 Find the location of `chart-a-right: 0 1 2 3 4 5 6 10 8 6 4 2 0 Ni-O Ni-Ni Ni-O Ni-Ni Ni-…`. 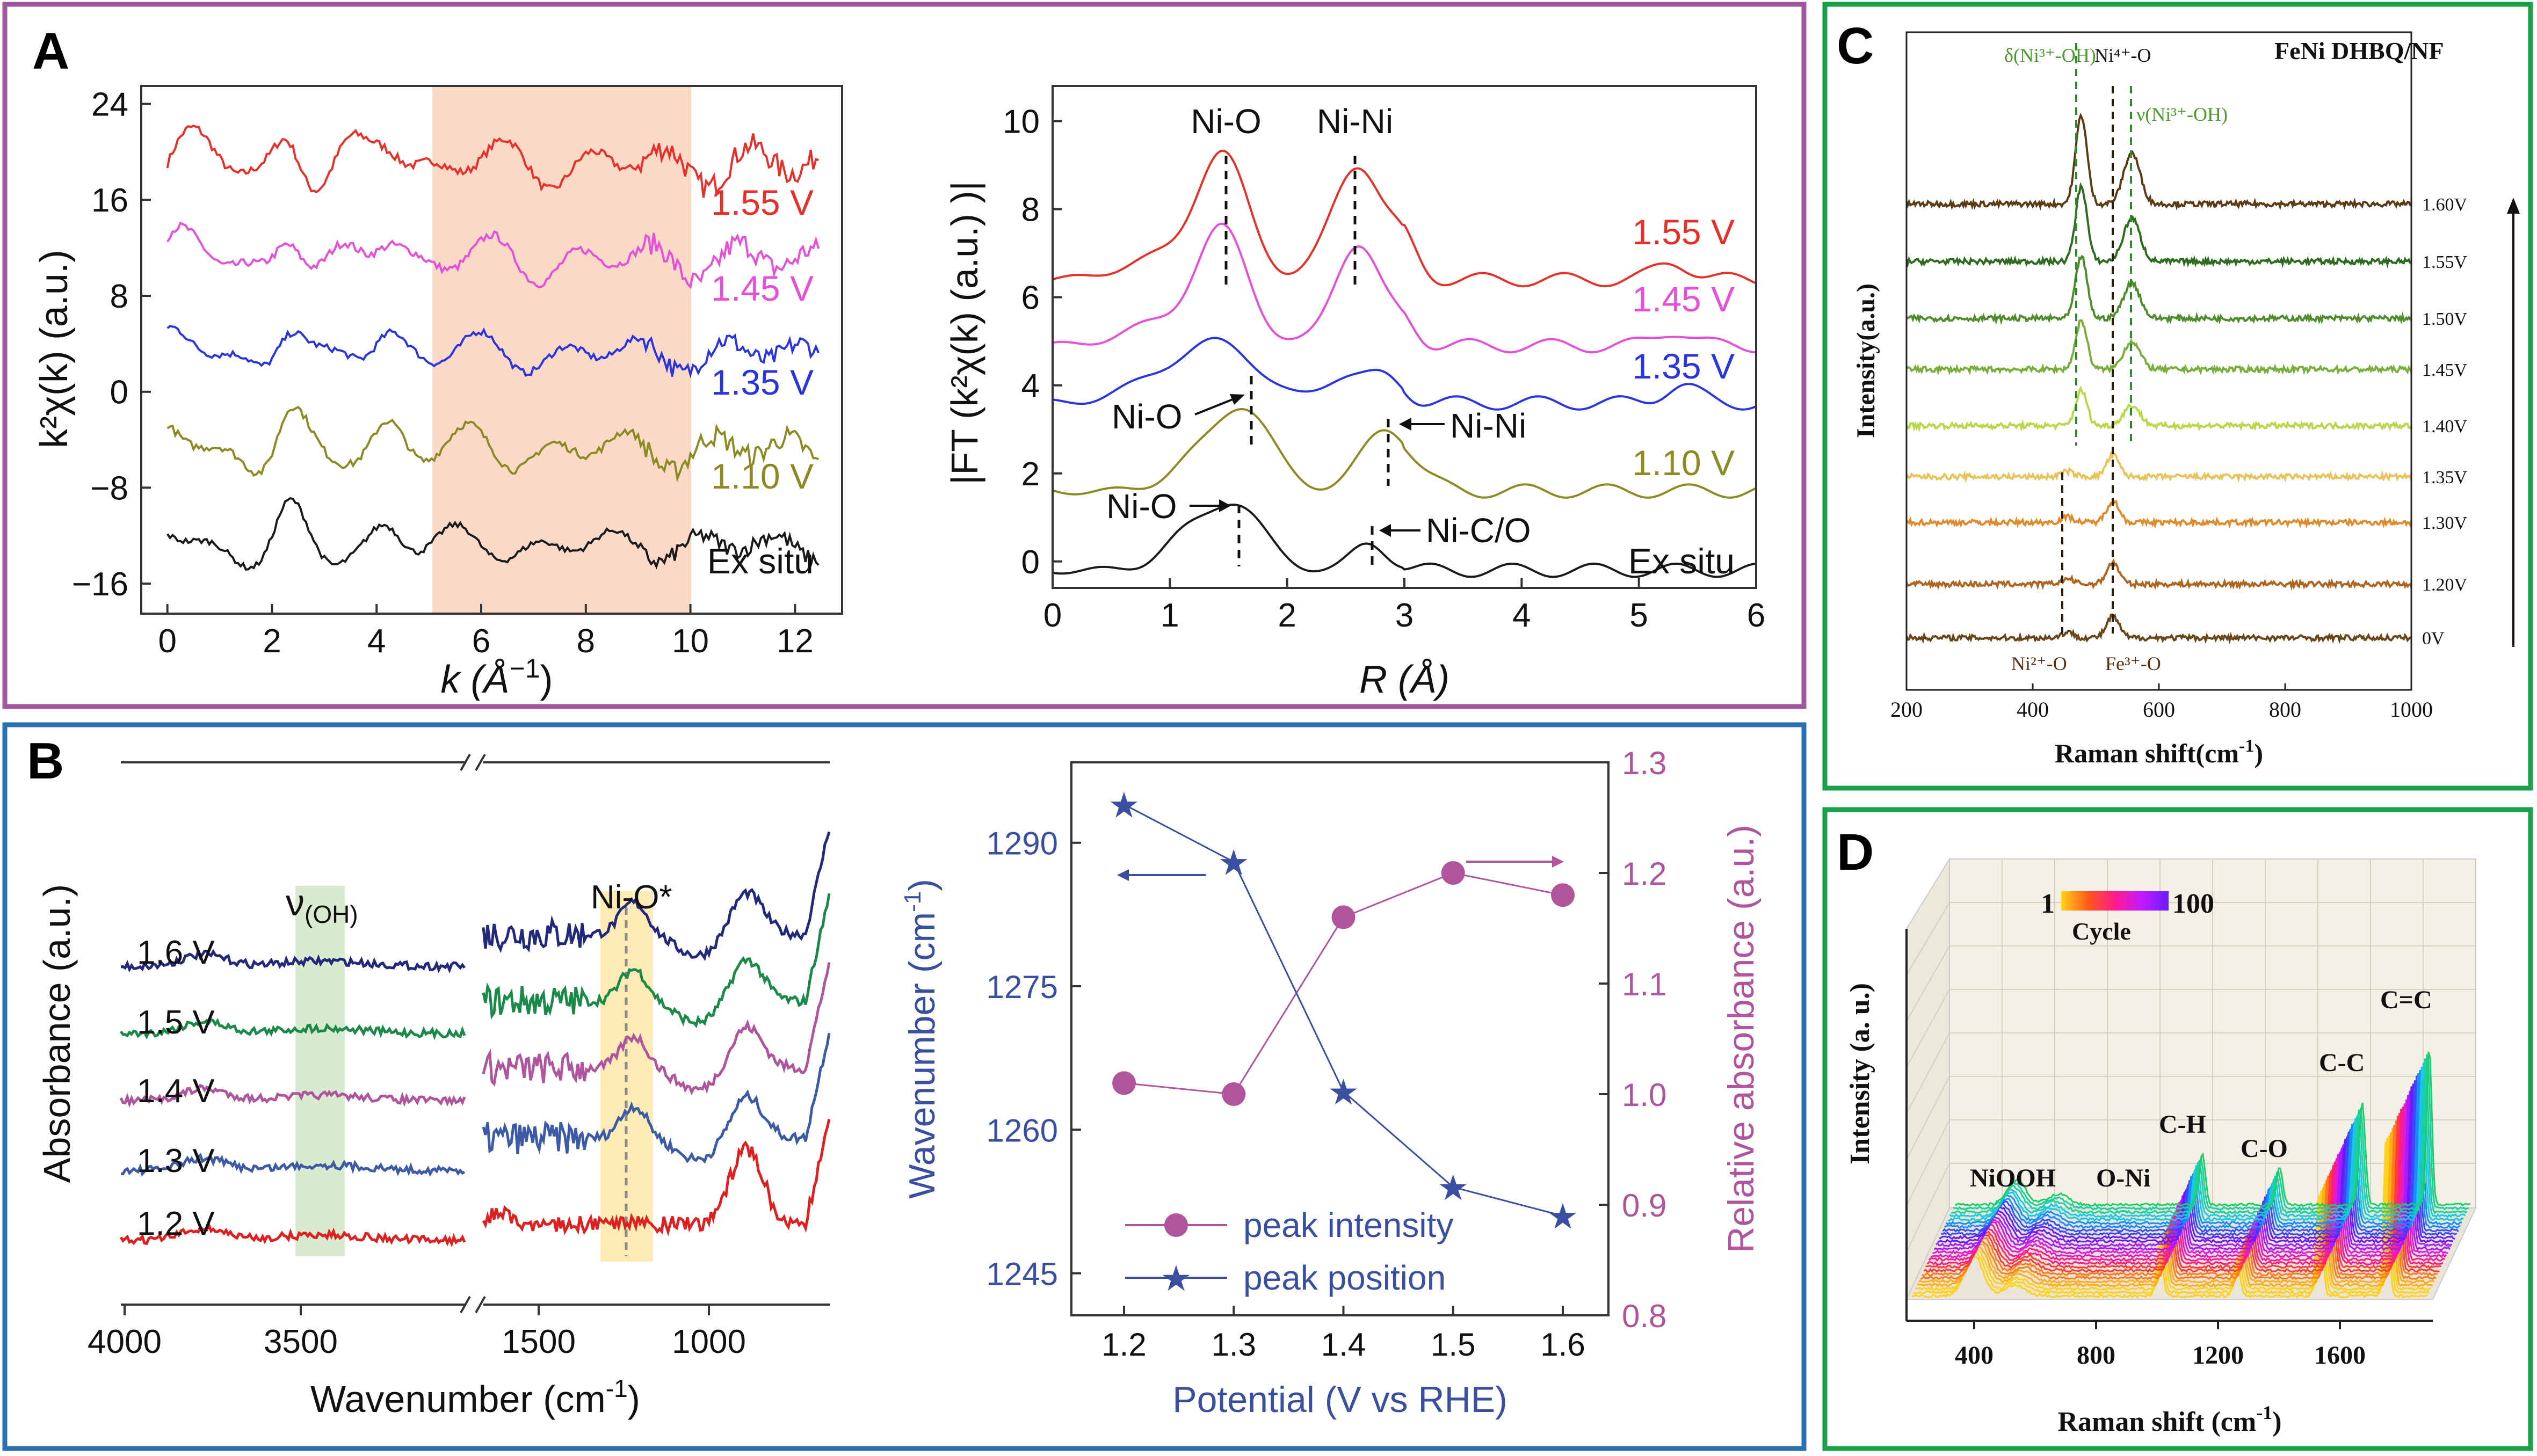

chart-a-right: 0 1 2 3 4 5 6 10 8 6 4 2 0 Ni-O Ni-Ni Ni-O Ni-Ni Ni-… is located at coordinates (1355, 393).